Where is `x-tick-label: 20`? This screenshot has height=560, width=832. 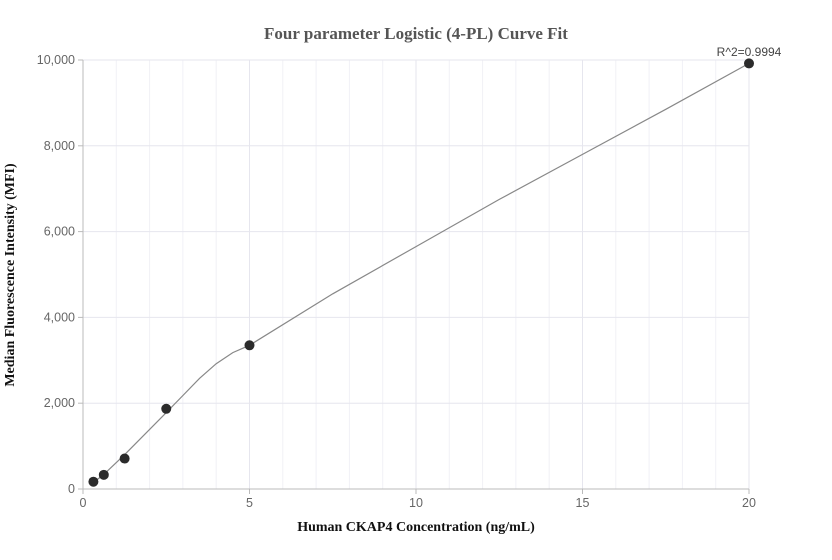
x-tick-label: 20 is located at coordinates (749, 503).